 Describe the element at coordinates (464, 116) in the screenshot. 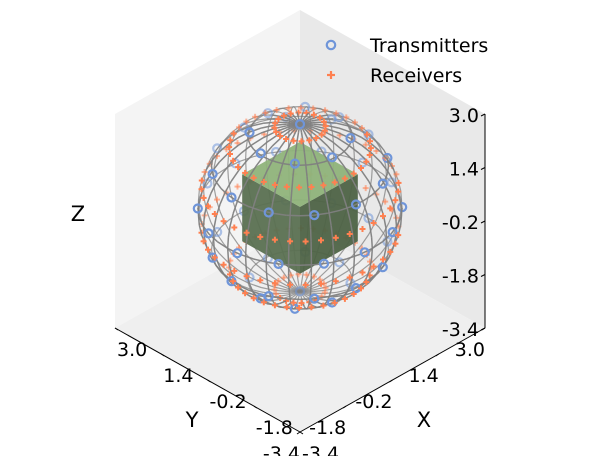

I see `z-tick-4-label: 3.0` at that location.